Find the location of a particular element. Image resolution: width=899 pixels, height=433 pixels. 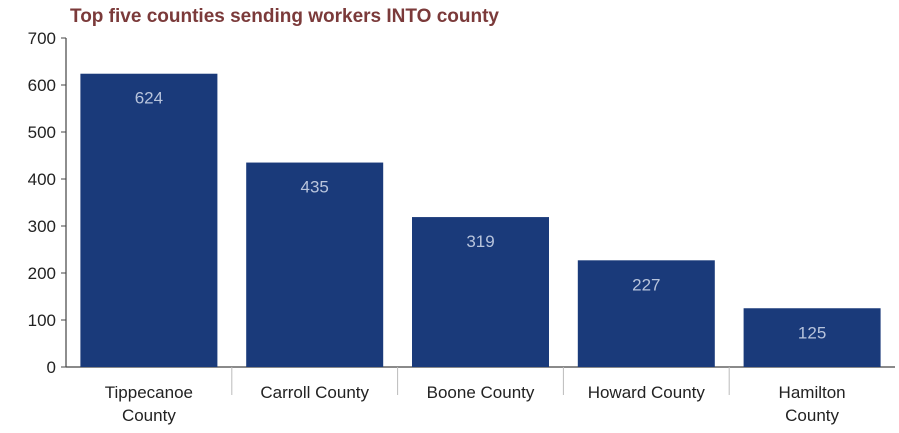

y-tick-label: 200 is located at coordinates (42, 273).